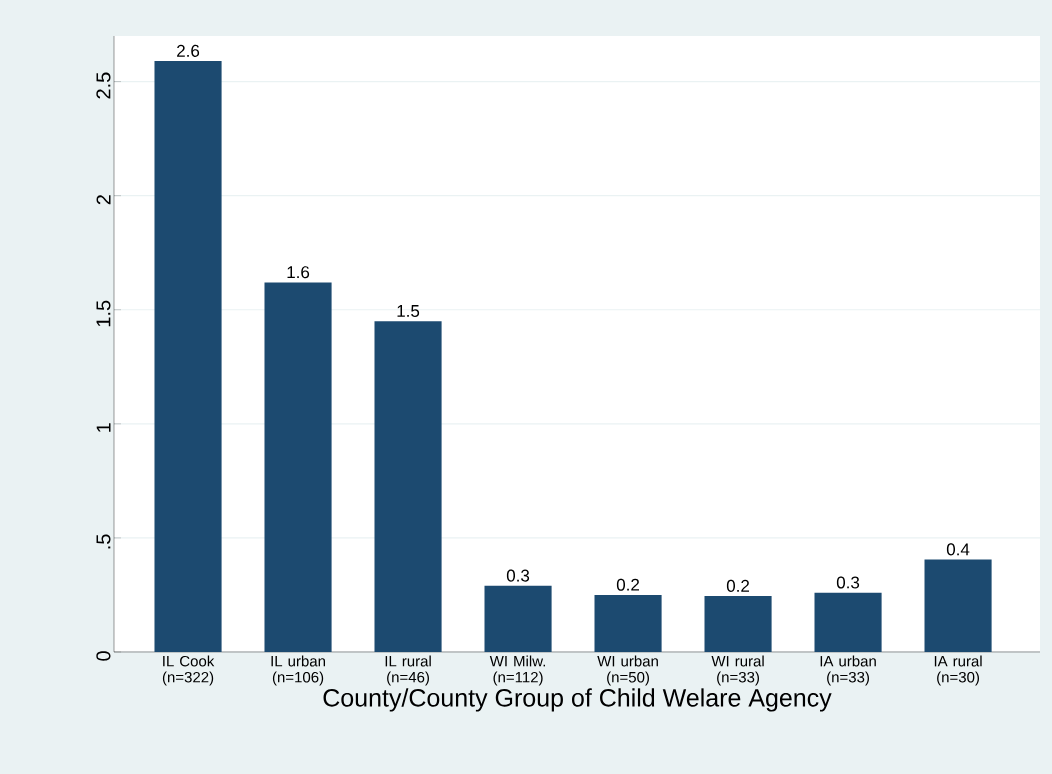  Describe the element at coordinates (958, 670) in the screenshot. I see `x-tick-label: IA rural (n=30)` at that location.